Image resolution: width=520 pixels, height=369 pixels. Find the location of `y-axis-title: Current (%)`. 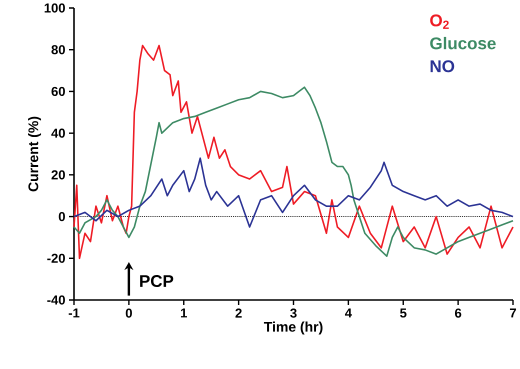

y-axis-title: Current (%) is located at coordinates (35, 154).